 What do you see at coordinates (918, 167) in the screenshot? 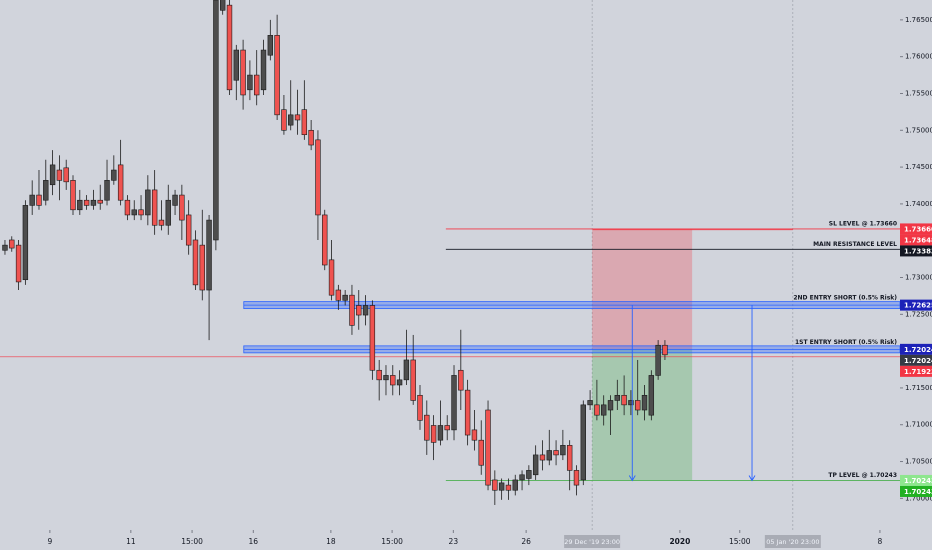
I see `y-tick-label: 1.74500` at bounding box center [918, 167].